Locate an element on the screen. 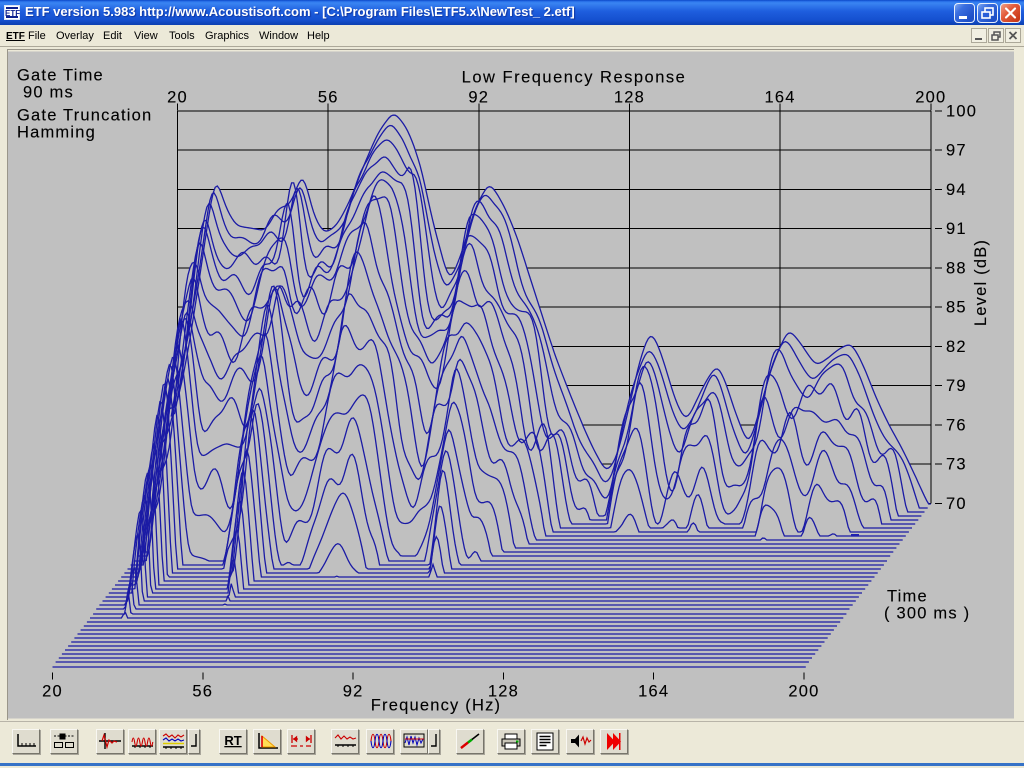  svg-text: 88 is located at coordinates (956, 268).